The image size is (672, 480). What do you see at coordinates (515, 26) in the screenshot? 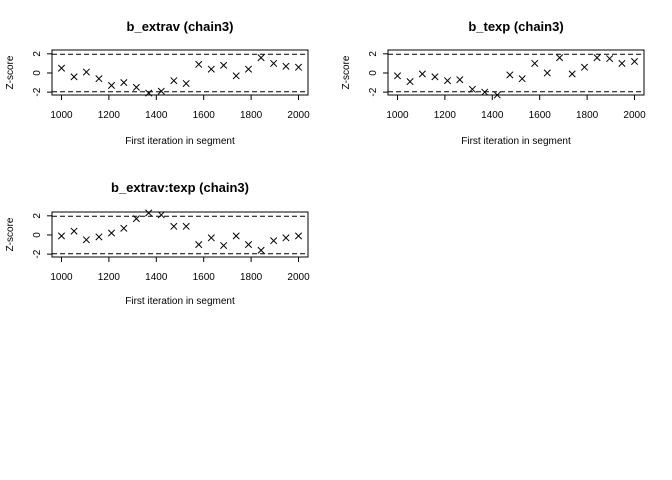
I see `chart-title: b_texp (chain3)` at bounding box center [515, 26].